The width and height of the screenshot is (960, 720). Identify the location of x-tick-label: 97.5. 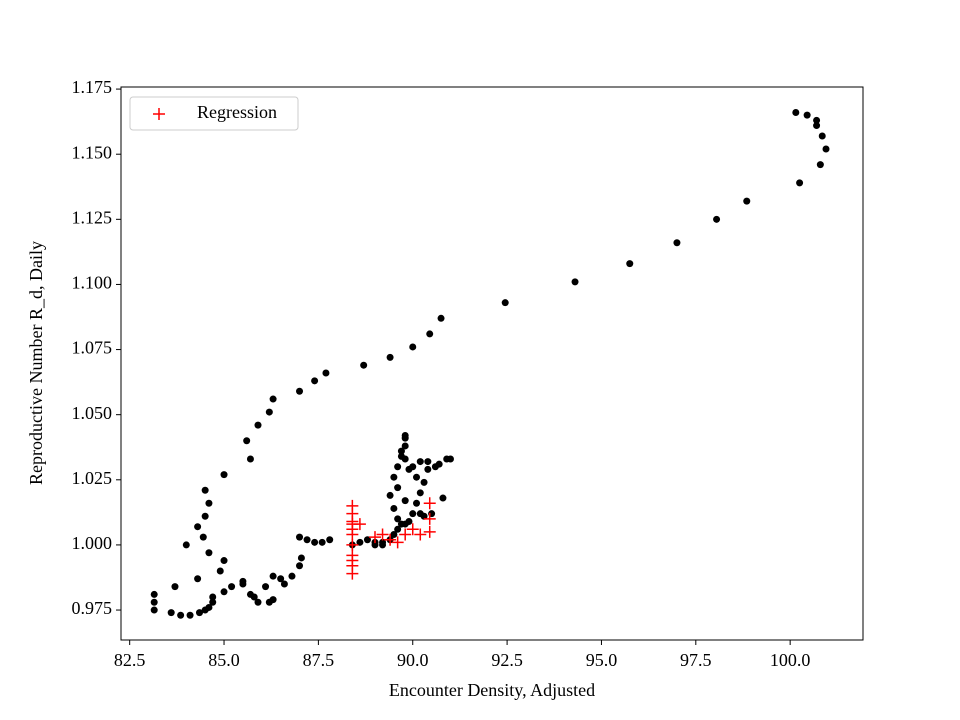
(696, 660).